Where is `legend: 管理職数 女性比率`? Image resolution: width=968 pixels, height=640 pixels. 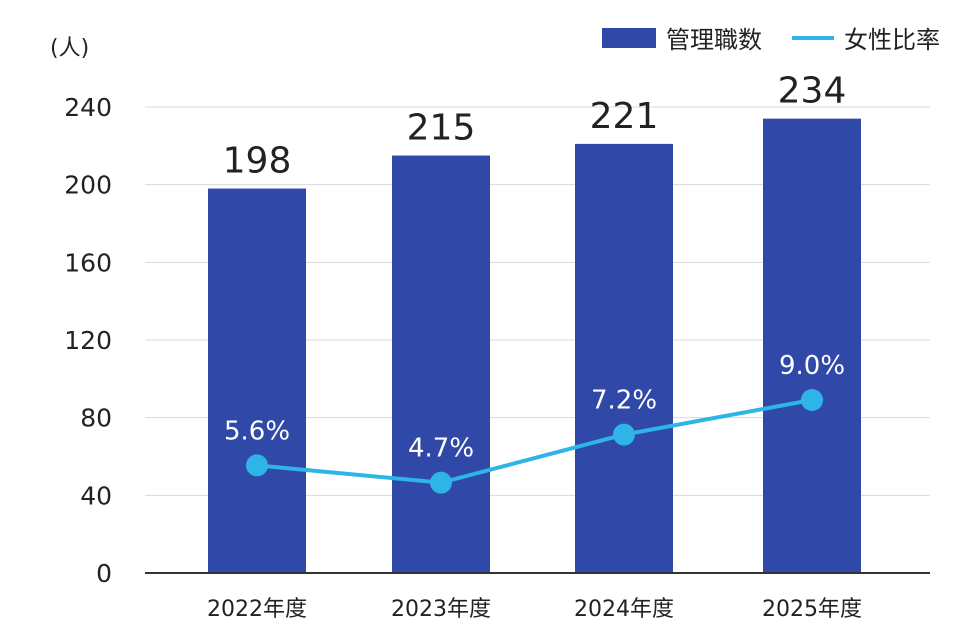
legend: 管理職数 女性比率 is located at coordinates (771, 37).